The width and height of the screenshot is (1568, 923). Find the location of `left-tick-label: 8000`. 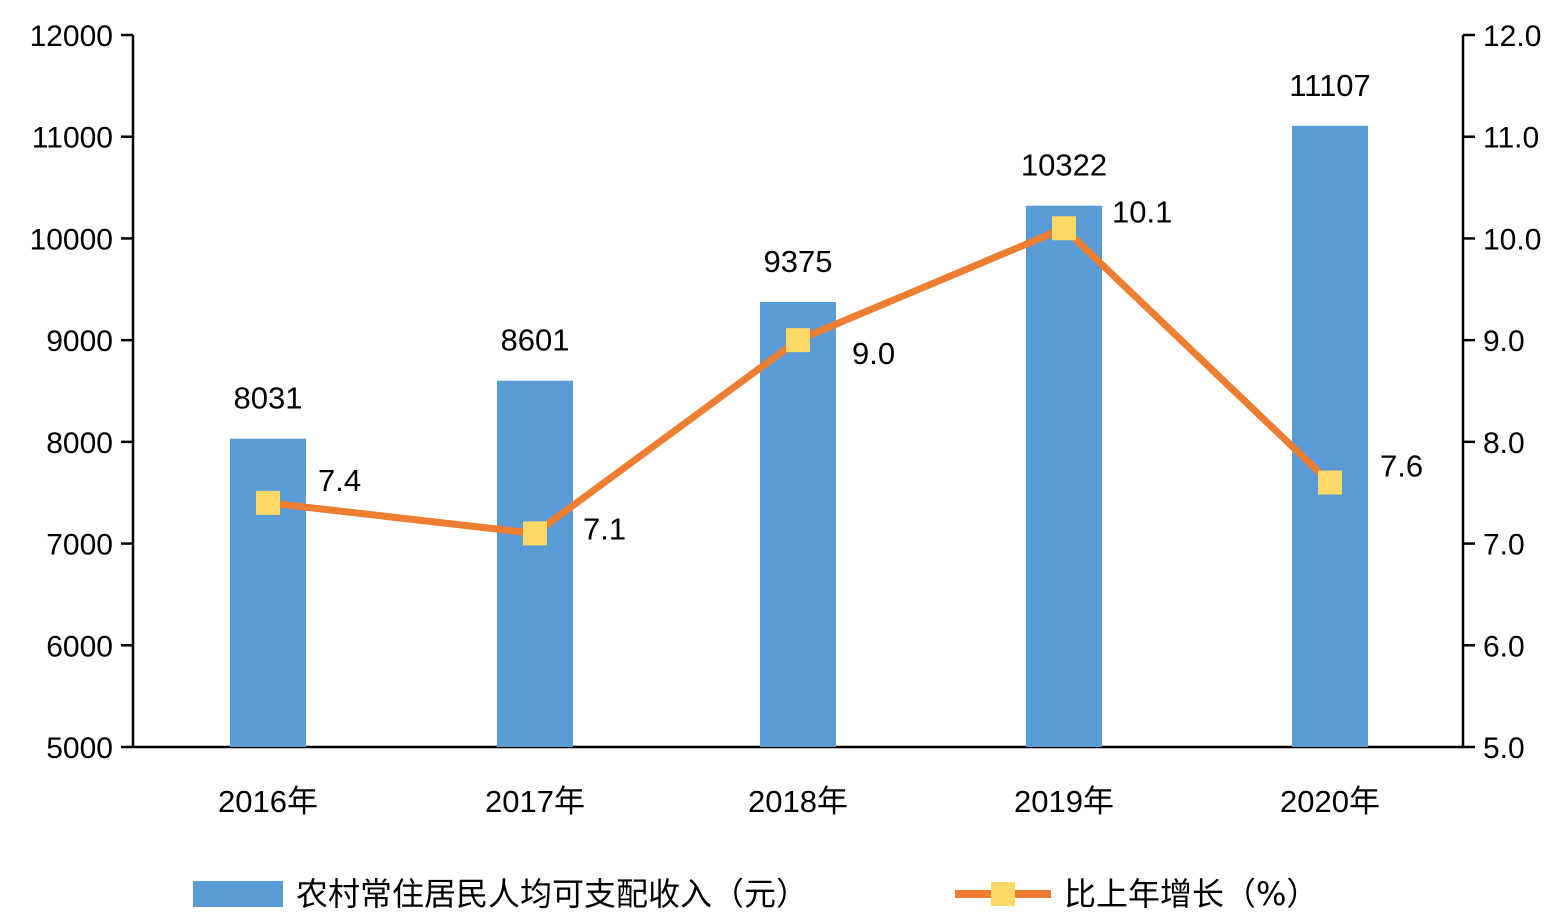

left-tick-label: 8000 is located at coordinates (79, 443).